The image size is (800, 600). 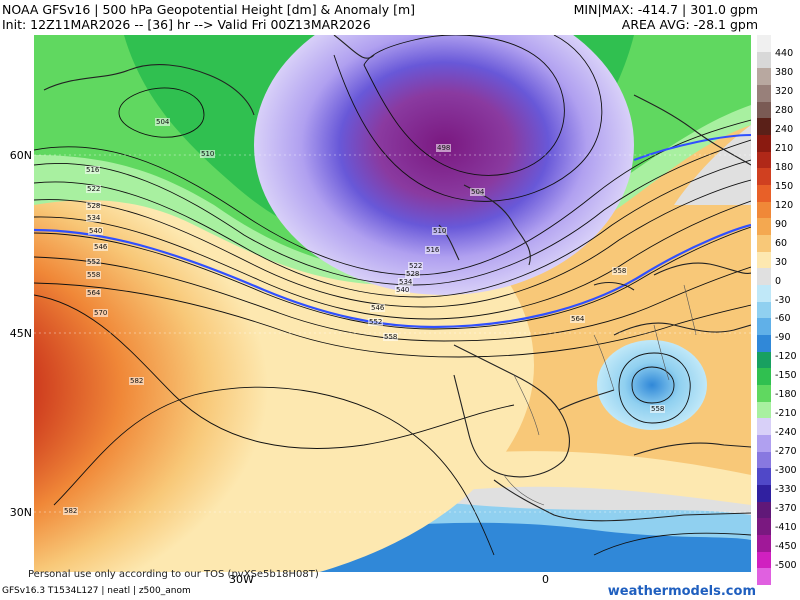 What do you see at coordinates (786, 414) in the screenshot?
I see `colorbar-label: -210` at bounding box center [786, 414].